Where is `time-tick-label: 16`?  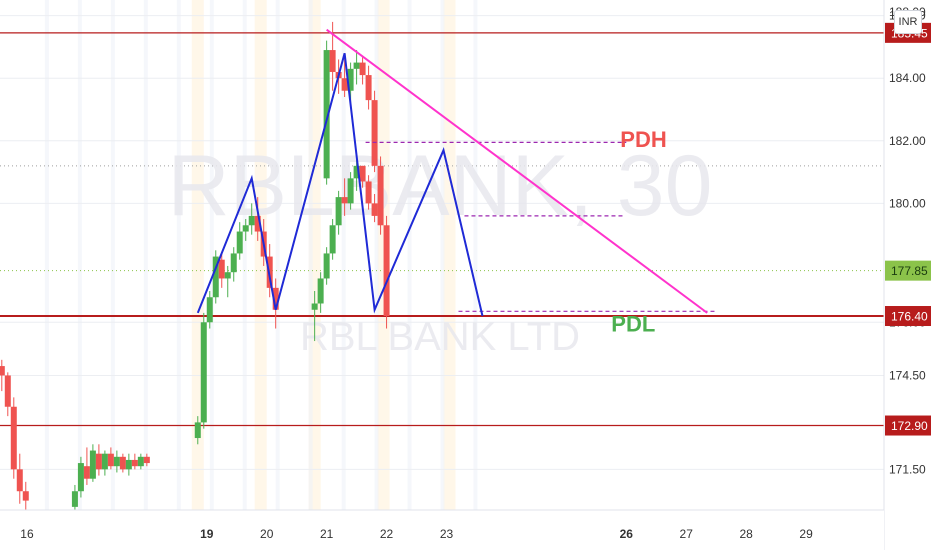 time-tick-label: 16 is located at coordinates (27, 534).